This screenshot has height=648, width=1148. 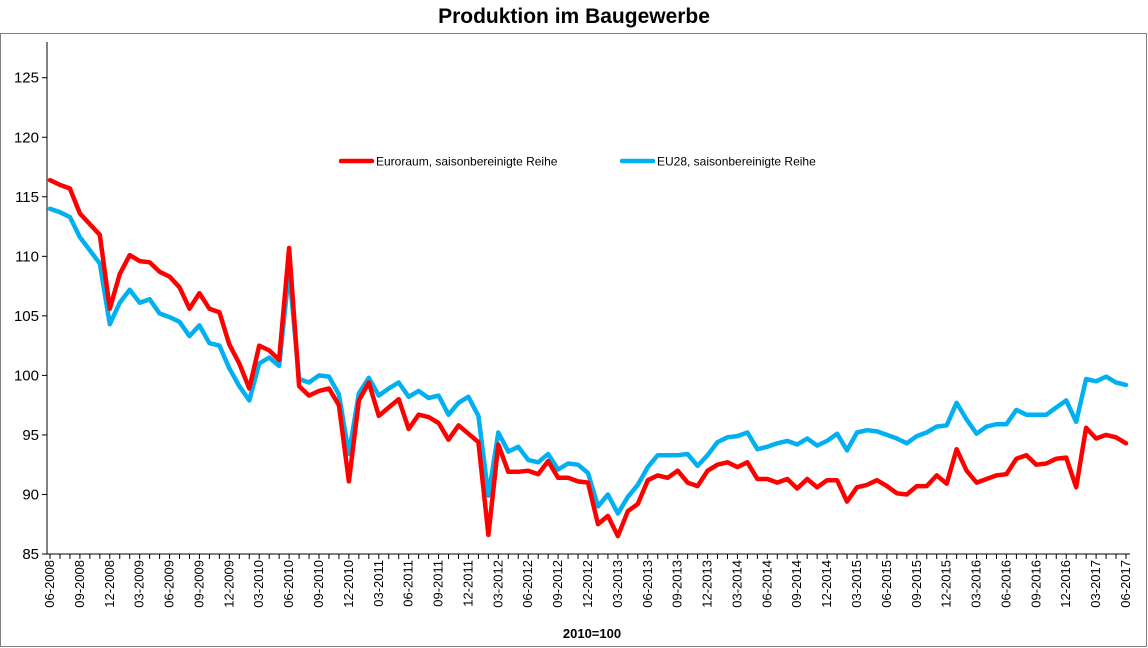 I want to click on x-tick-label: 06-2017, so click(x=1125, y=584).